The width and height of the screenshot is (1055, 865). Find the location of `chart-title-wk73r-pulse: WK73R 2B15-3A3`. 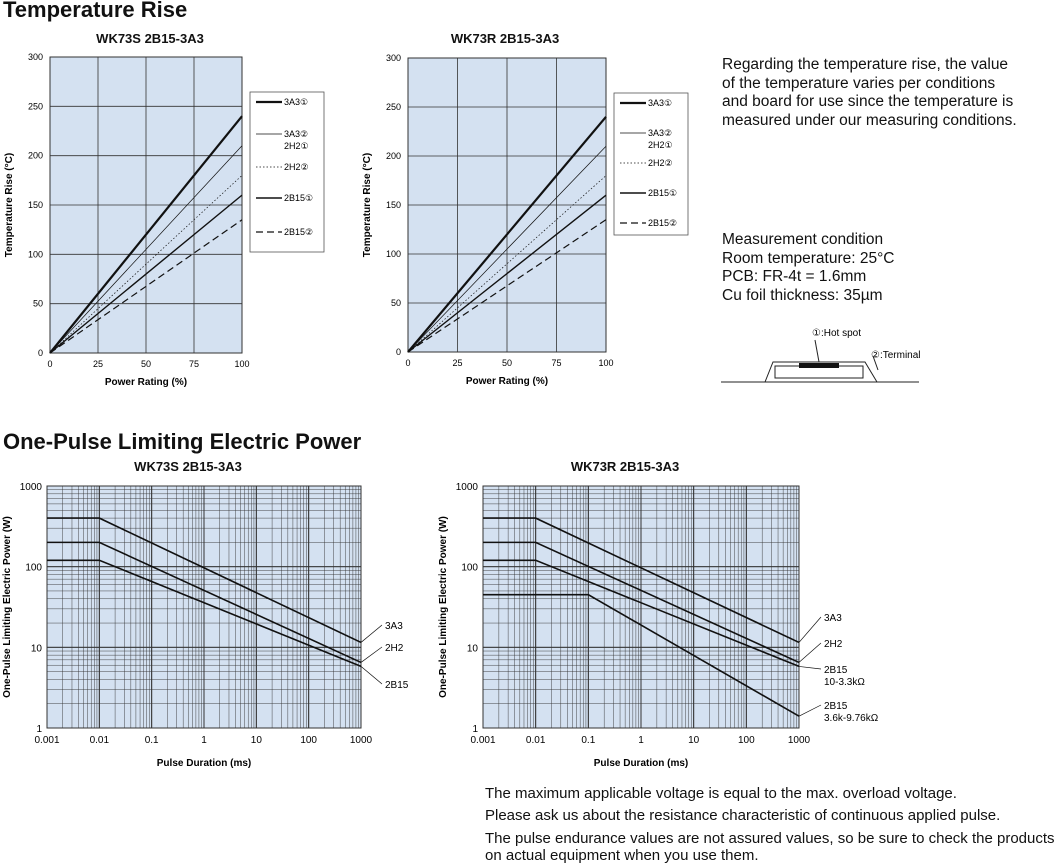

chart-title-wk73r-pulse: WK73R 2B15-3A3 is located at coordinates (625, 466).